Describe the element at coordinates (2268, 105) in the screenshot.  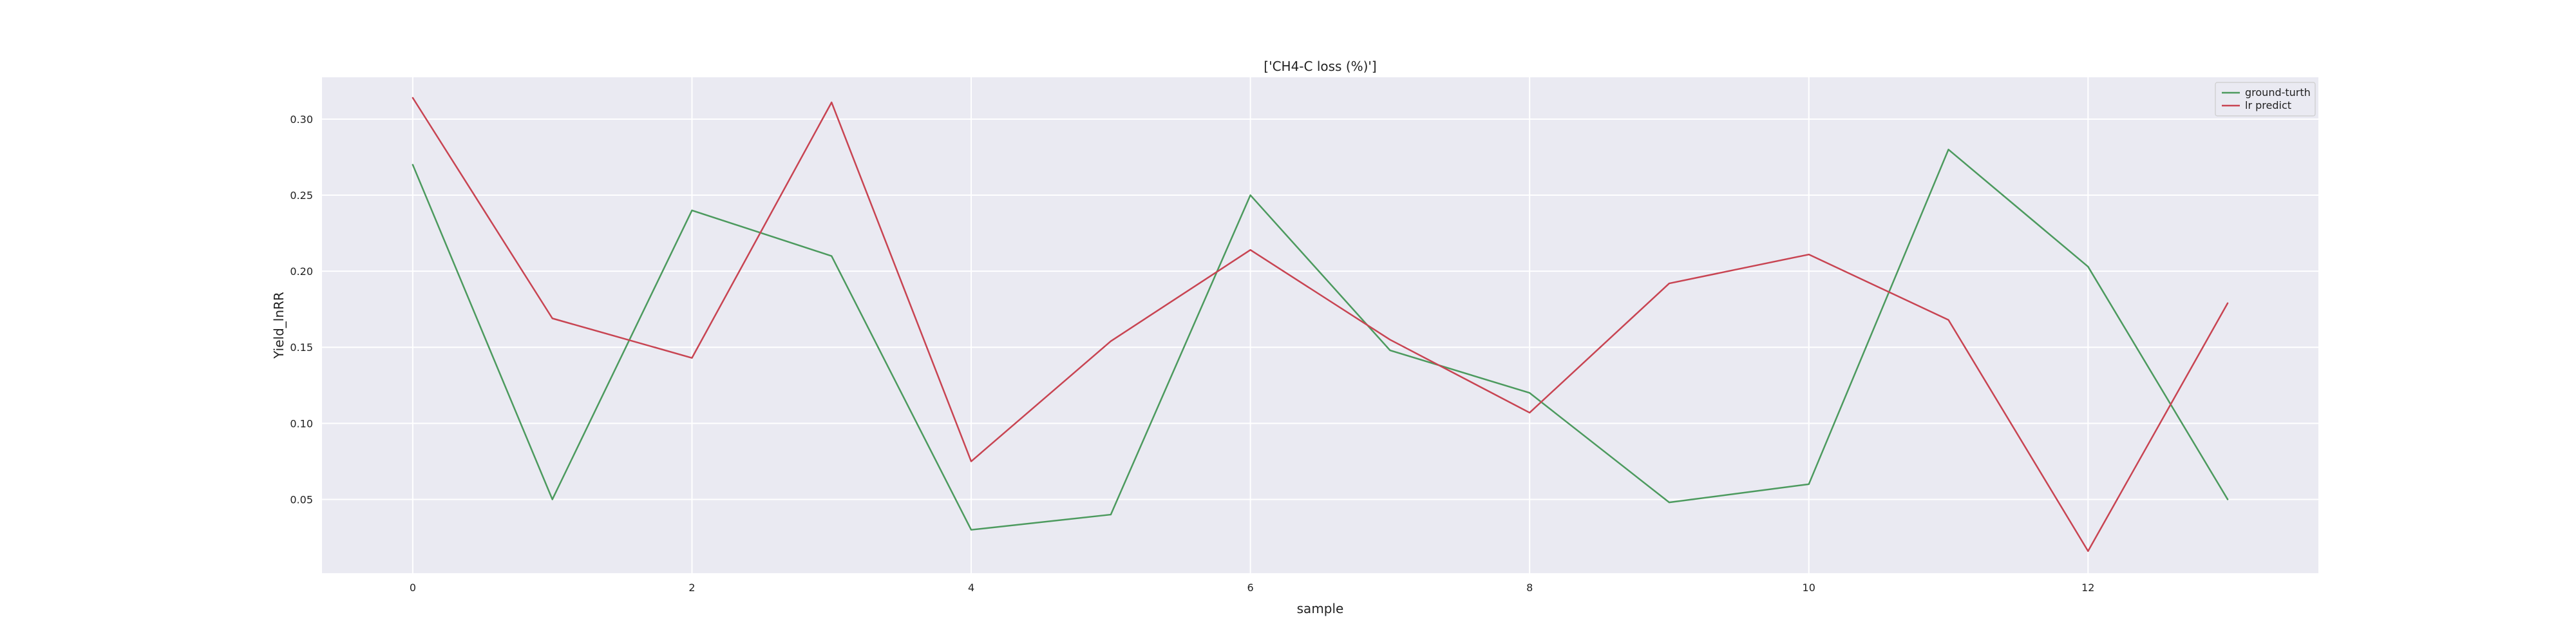
I see `legend-label-1: lr predict` at that location.